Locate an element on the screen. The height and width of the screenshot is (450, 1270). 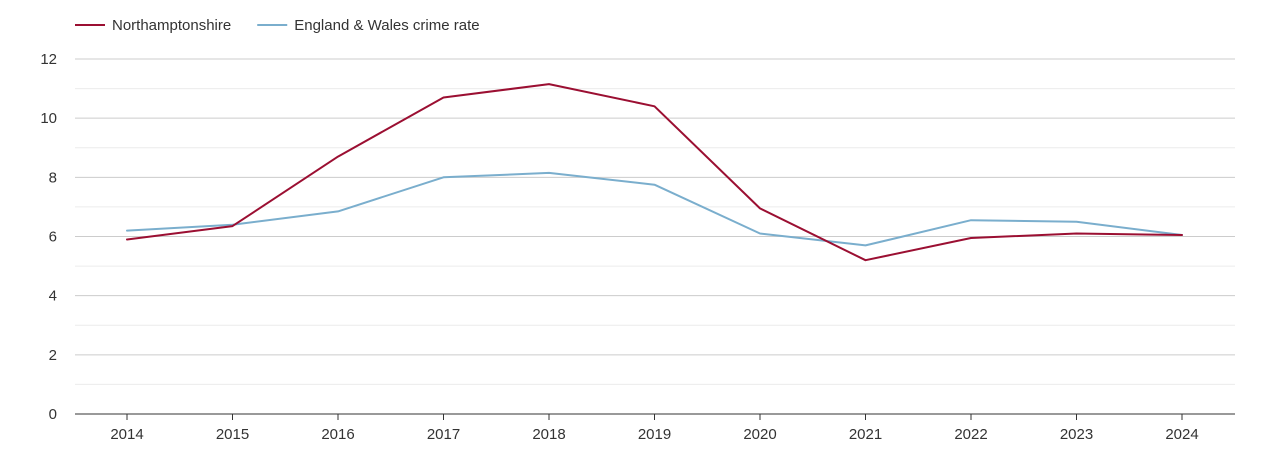
y-tick-label: 6 is located at coordinates (53, 237).